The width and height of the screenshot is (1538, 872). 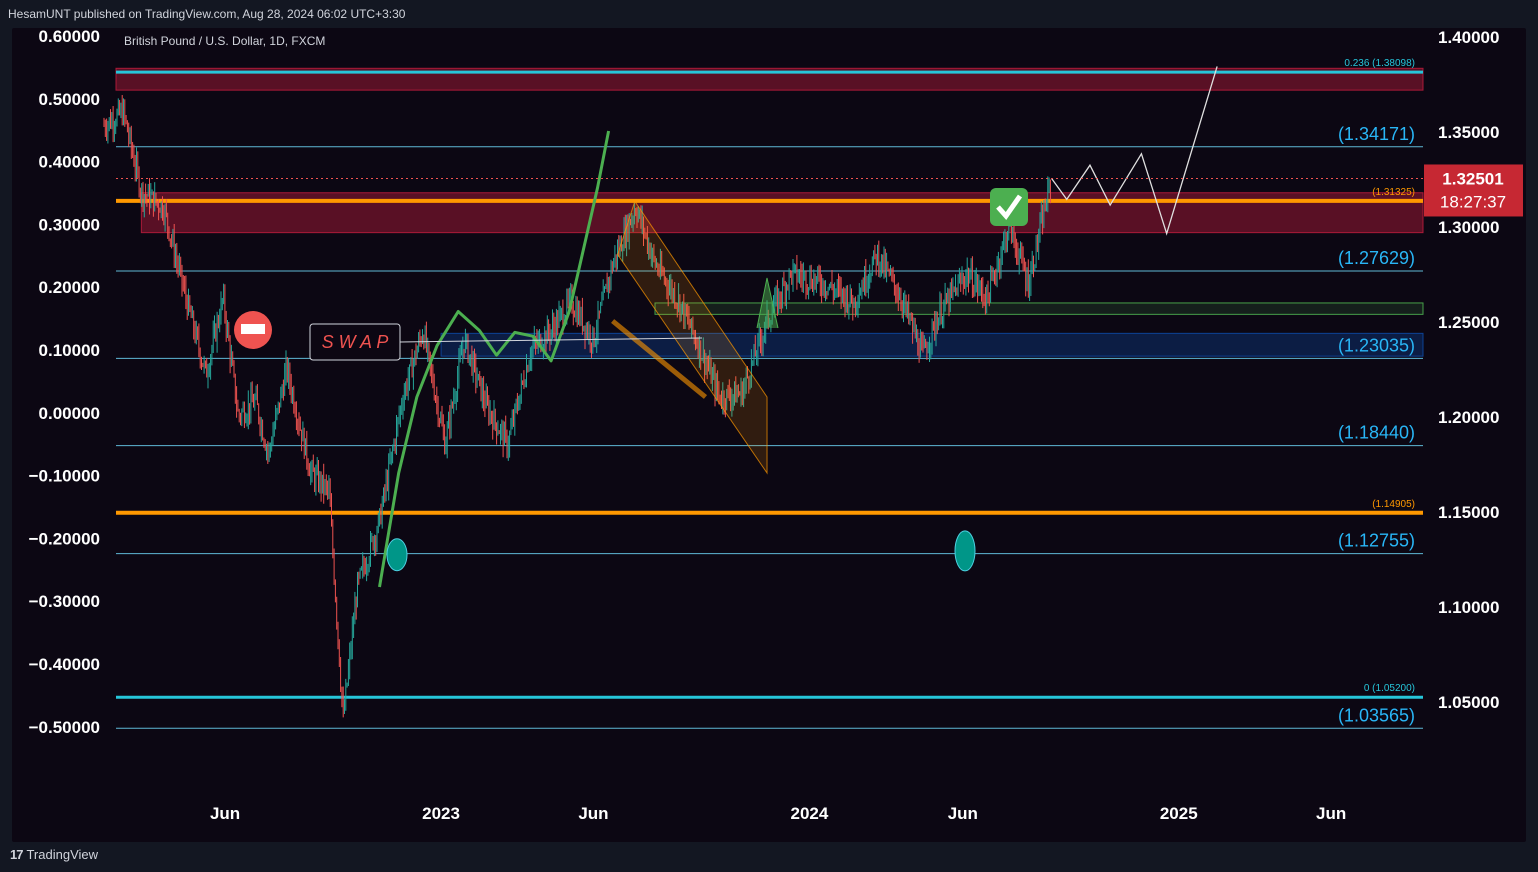 I want to click on symbol-title: British Pound / U.S. Dollar, 1D, FXCM, so click(x=224, y=41).